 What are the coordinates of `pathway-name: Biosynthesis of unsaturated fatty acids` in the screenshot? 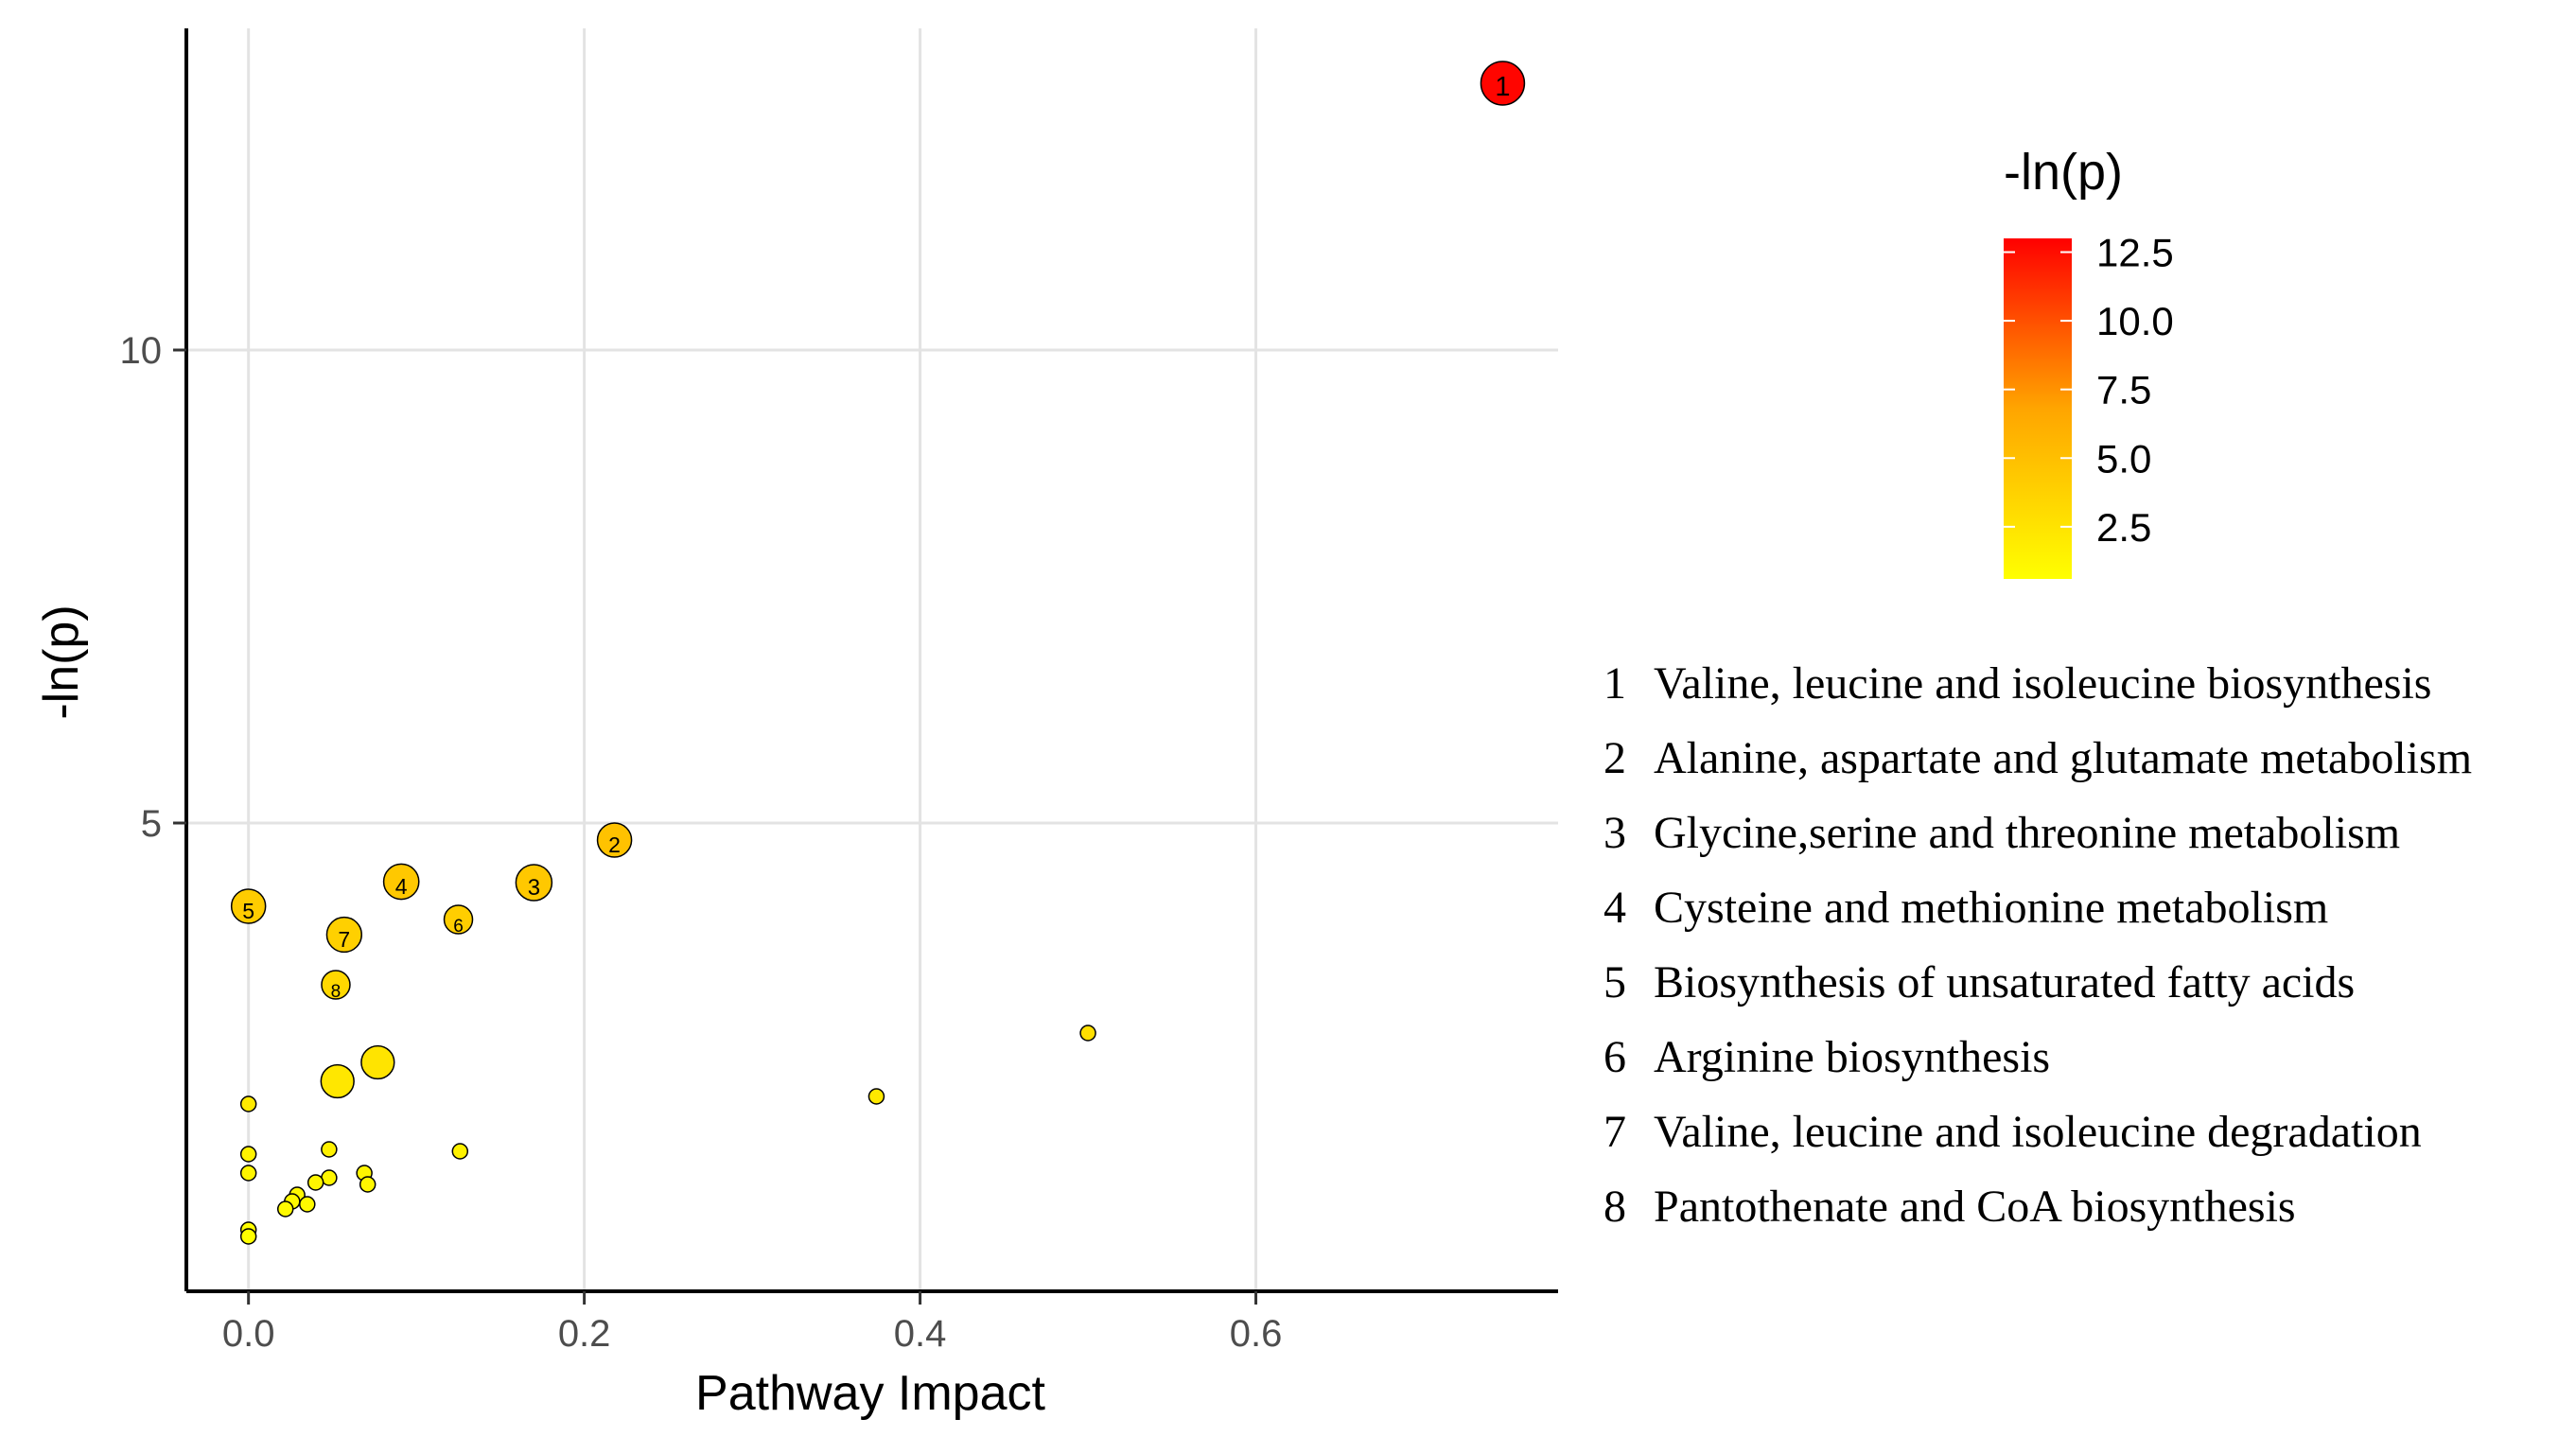 It's located at (2005, 982).